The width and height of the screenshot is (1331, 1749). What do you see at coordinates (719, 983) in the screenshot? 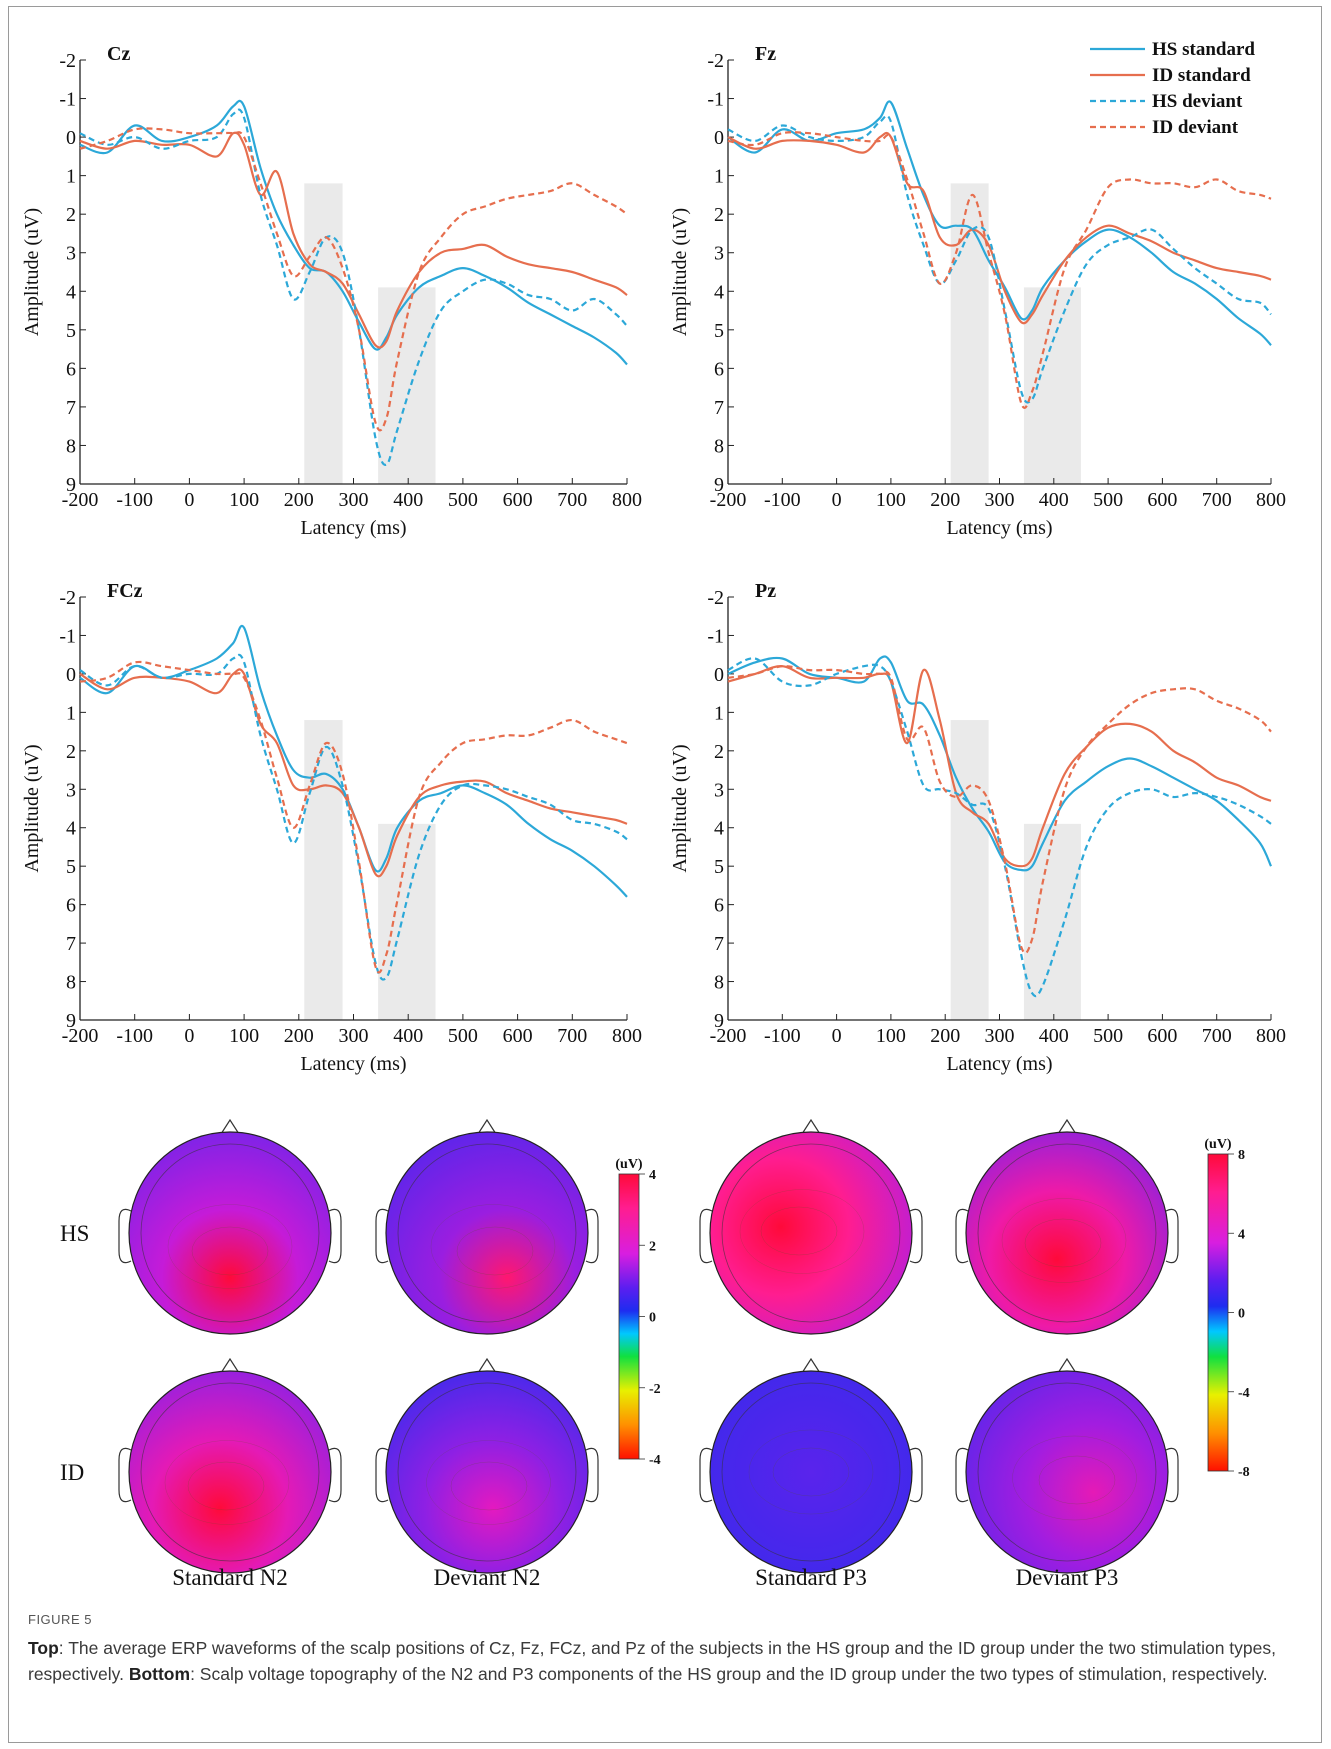
I see `y-tick-label: 8` at bounding box center [719, 983].